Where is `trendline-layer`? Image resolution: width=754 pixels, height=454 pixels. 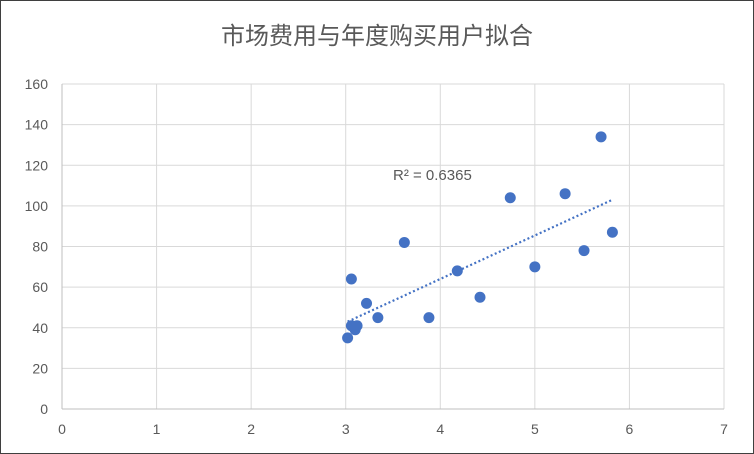 trendline-layer is located at coordinates (480, 260).